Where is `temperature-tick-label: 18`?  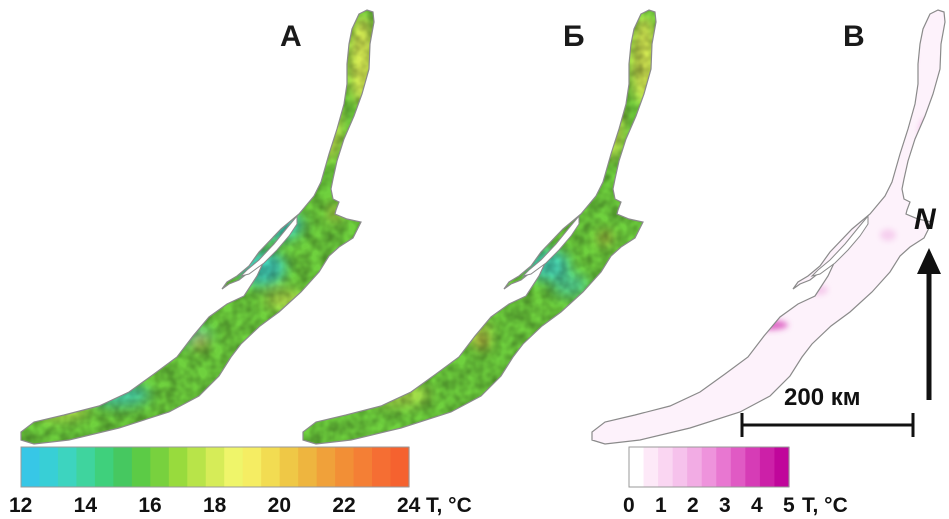 temperature-tick-label: 18 is located at coordinates (215, 505).